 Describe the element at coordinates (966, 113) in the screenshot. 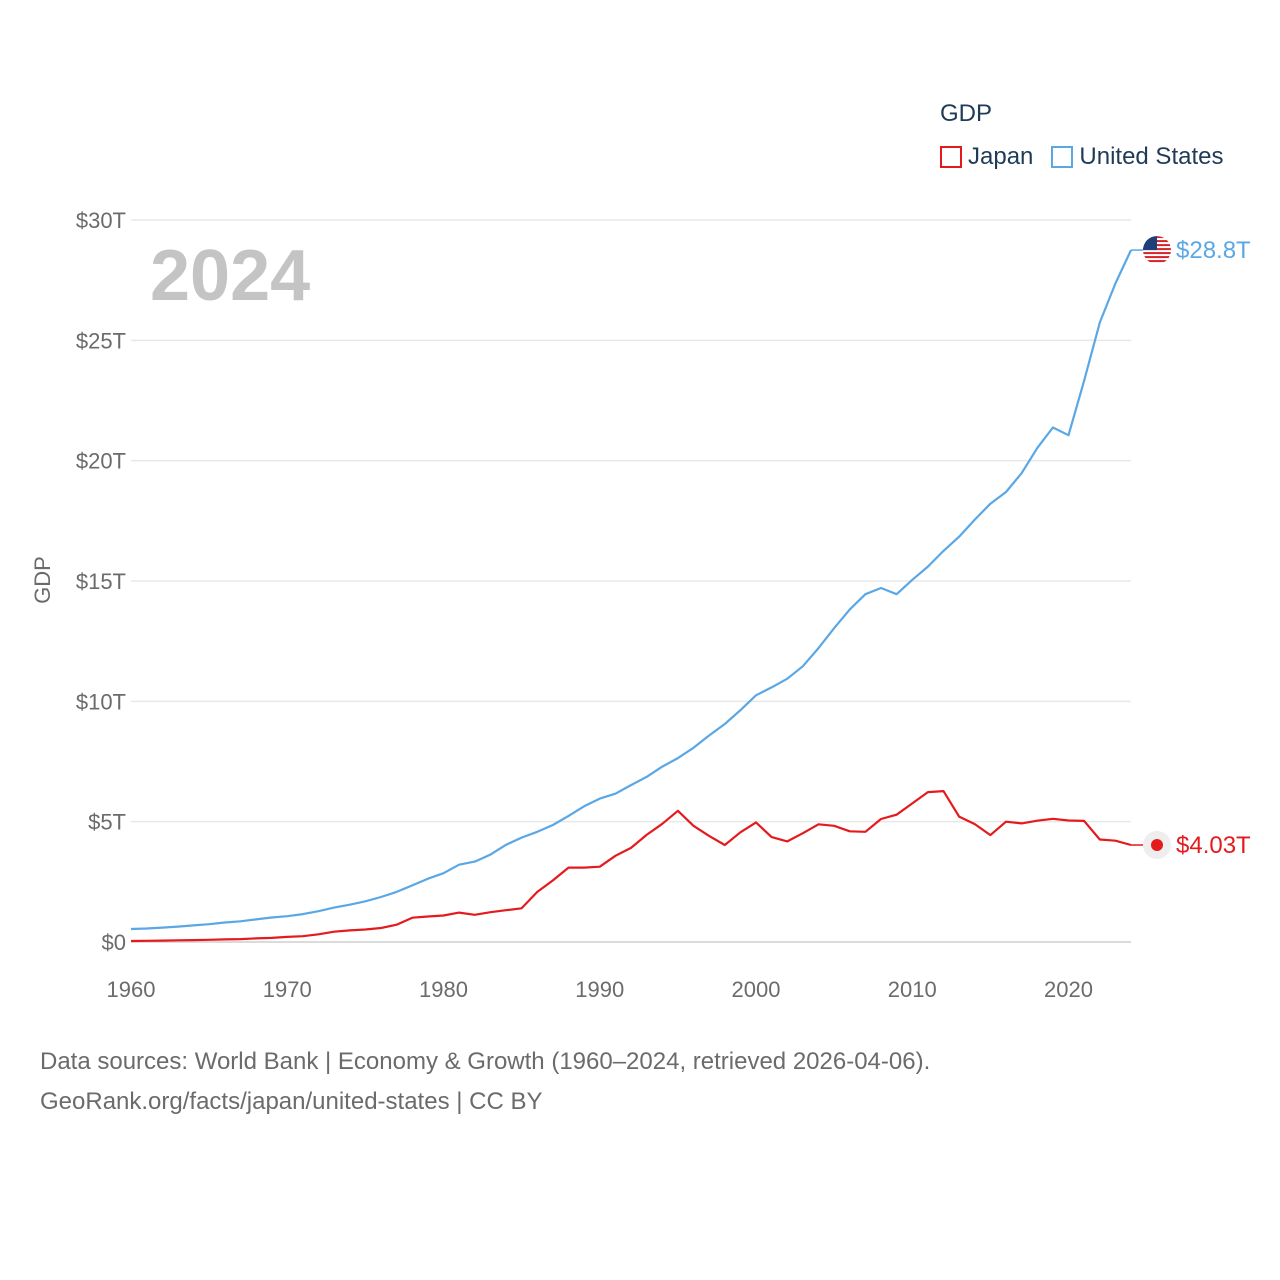

I see `legend-title: GDP` at that location.